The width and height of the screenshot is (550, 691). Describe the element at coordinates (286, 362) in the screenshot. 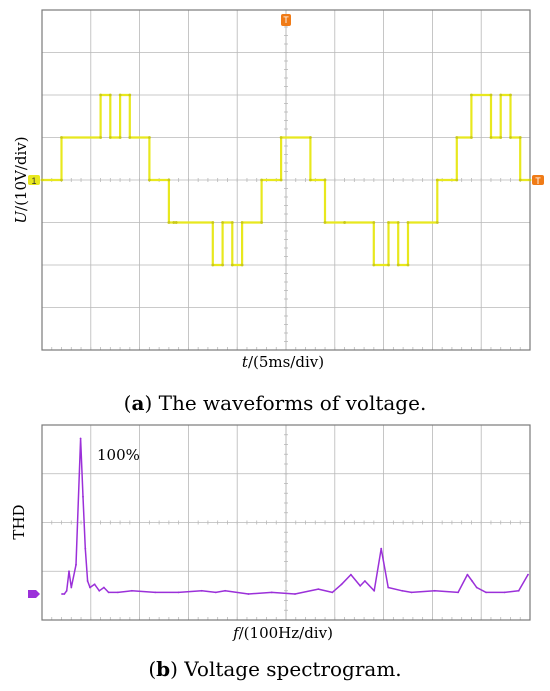

I see `x-axis-unit: /(5ms/div)` at that location.